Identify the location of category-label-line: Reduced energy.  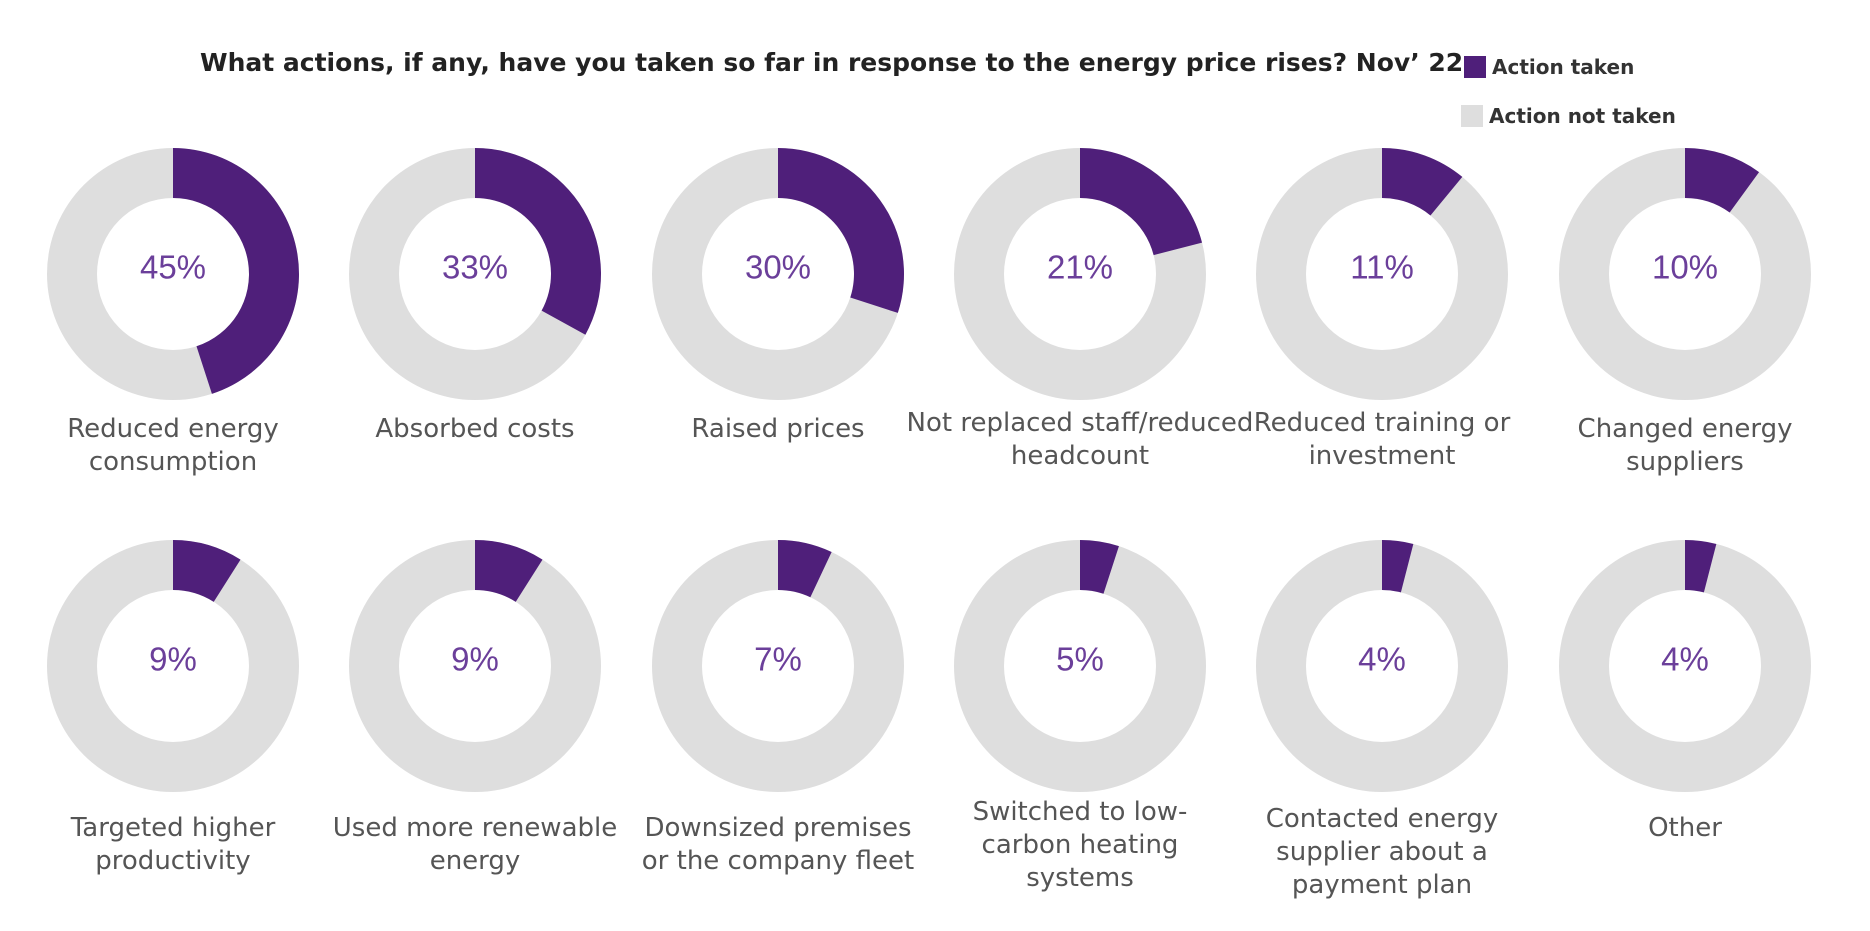
(173, 429).